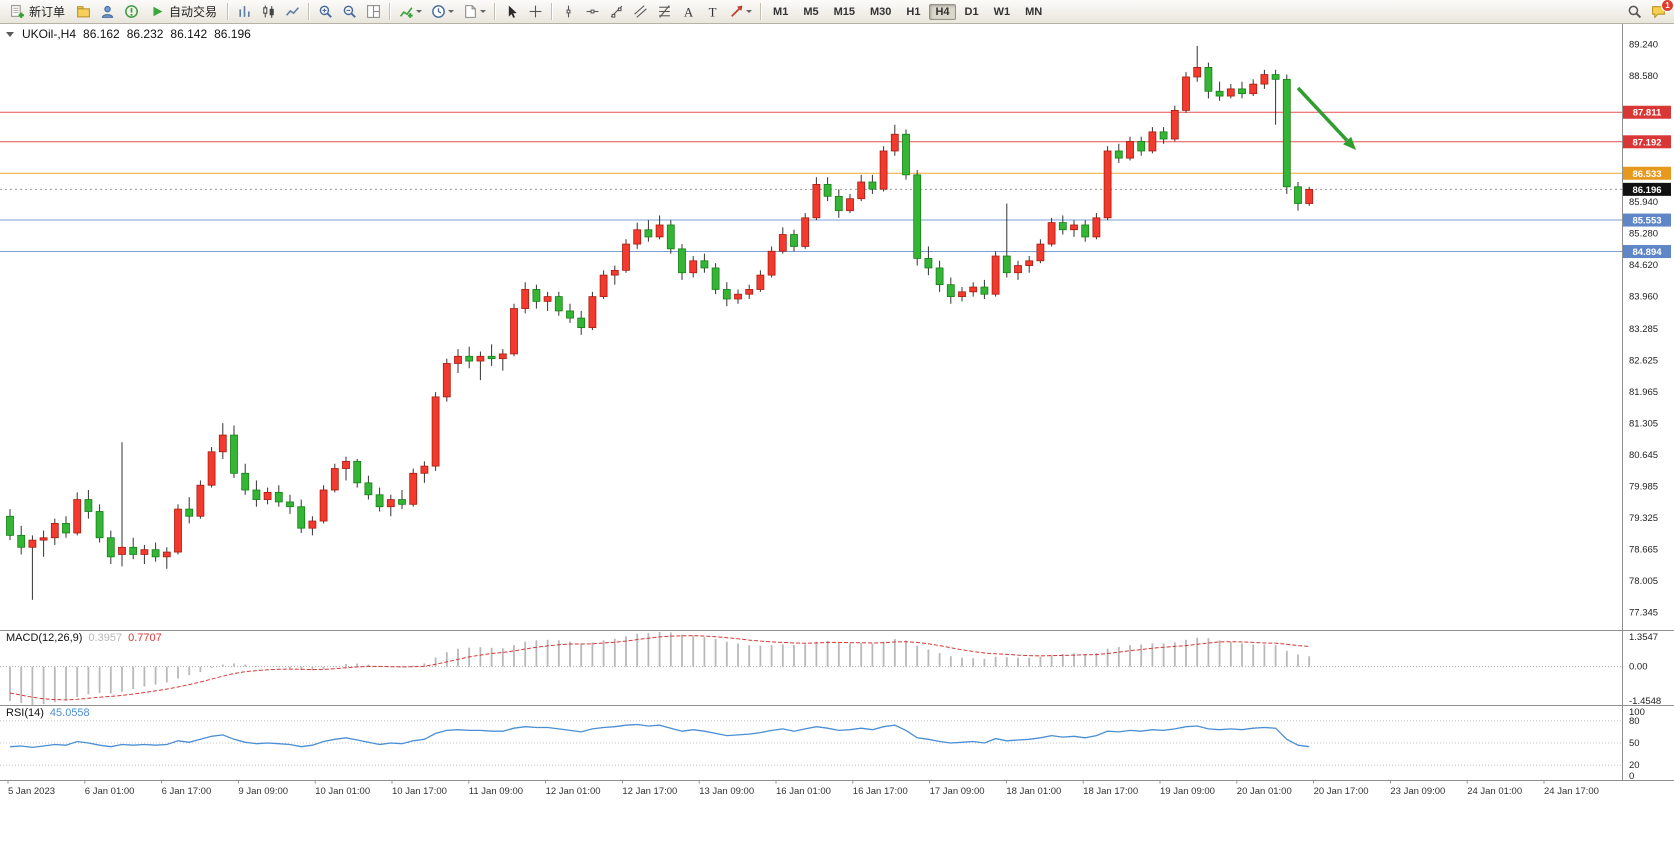 Image resolution: width=1674 pixels, height=841 pixels. I want to click on time-tick-label: 18 Jan 01:00, so click(1033, 791).